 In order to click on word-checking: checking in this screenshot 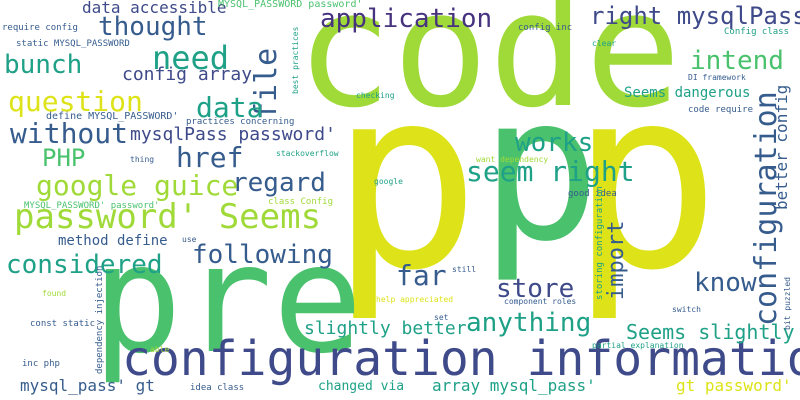, I will do `click(375, 95)`.